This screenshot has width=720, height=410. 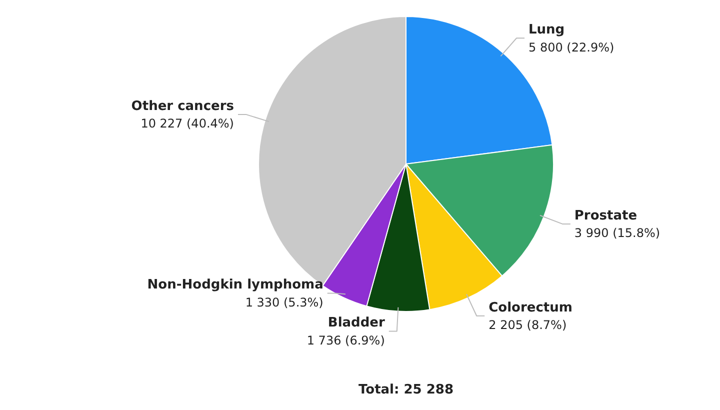 I want to click on data-label: 2 205 (8.7%), so click(x=527, y=325).